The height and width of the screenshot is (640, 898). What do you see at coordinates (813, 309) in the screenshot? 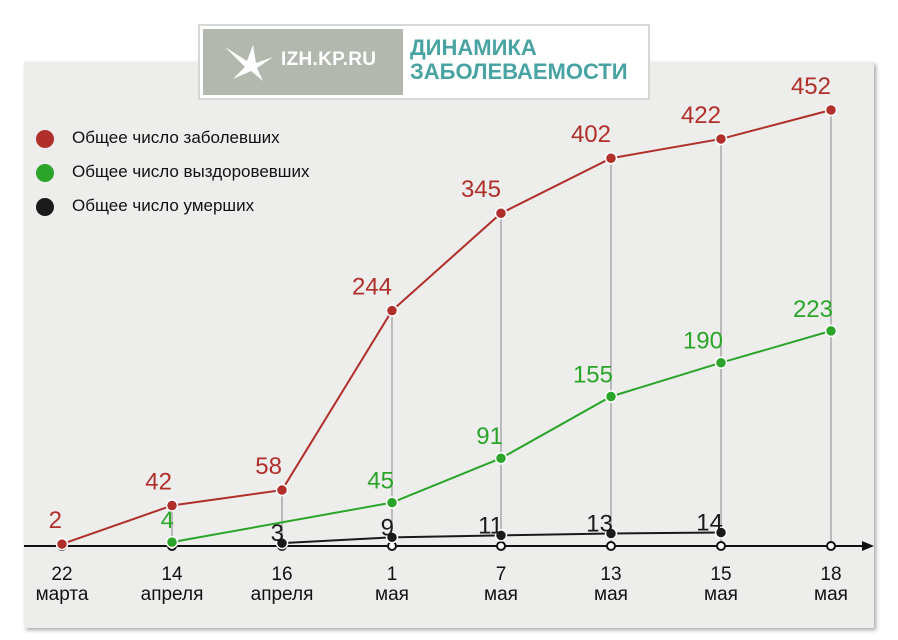
I see `data-label: 223` at bounding box center [813, 309].